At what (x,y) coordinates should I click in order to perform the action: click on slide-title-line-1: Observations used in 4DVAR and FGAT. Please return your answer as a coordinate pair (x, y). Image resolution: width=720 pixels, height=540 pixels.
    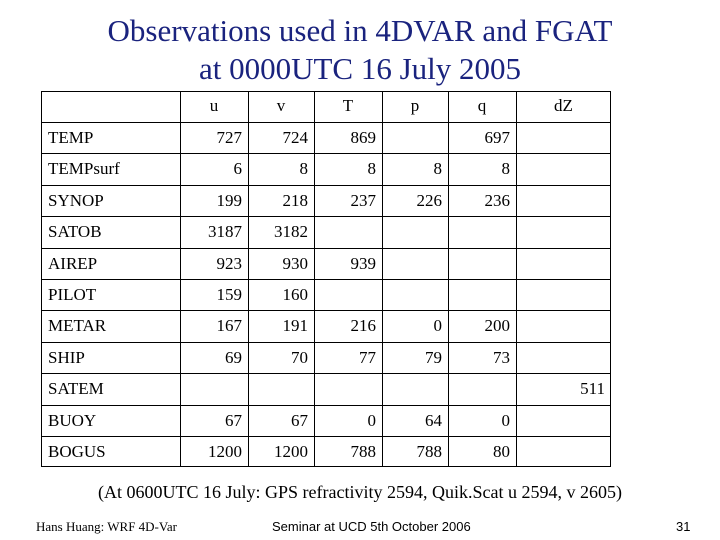
    Looking at the image, I should click on (360, 30).